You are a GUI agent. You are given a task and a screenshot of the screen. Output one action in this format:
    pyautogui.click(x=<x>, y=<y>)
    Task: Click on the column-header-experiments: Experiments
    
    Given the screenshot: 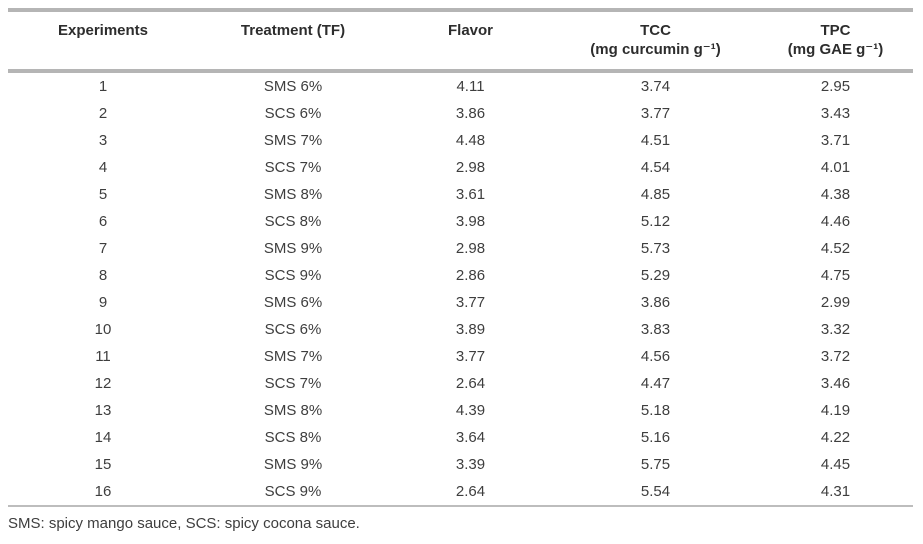 What is the action you would take?
    pyautogui.click(x=103, y=40)
    